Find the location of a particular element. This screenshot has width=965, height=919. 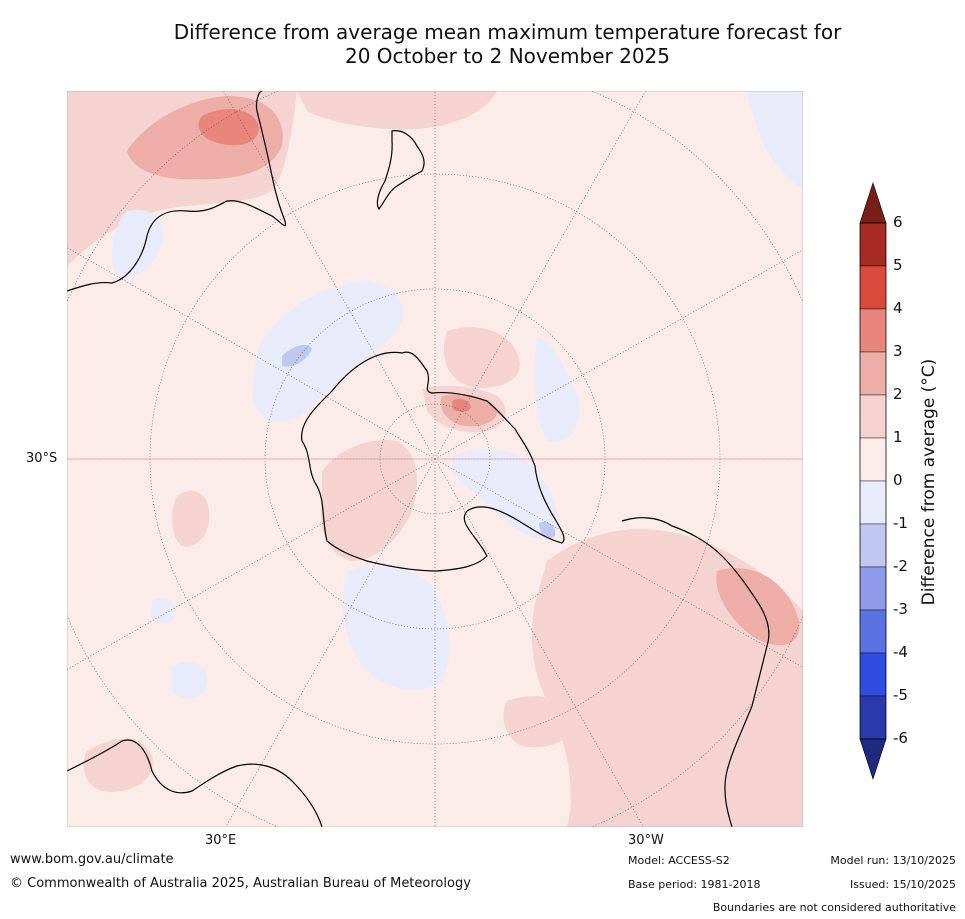

colorbar-label: Difference from average (°C) is located at coordinates (929, 482).